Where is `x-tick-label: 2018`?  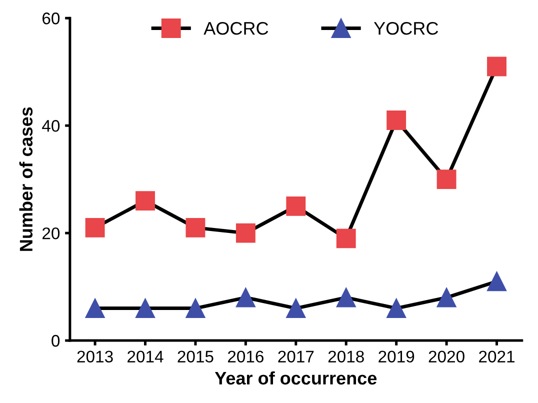 x-tick-label: 2018 is located at coordinates (346, 356).